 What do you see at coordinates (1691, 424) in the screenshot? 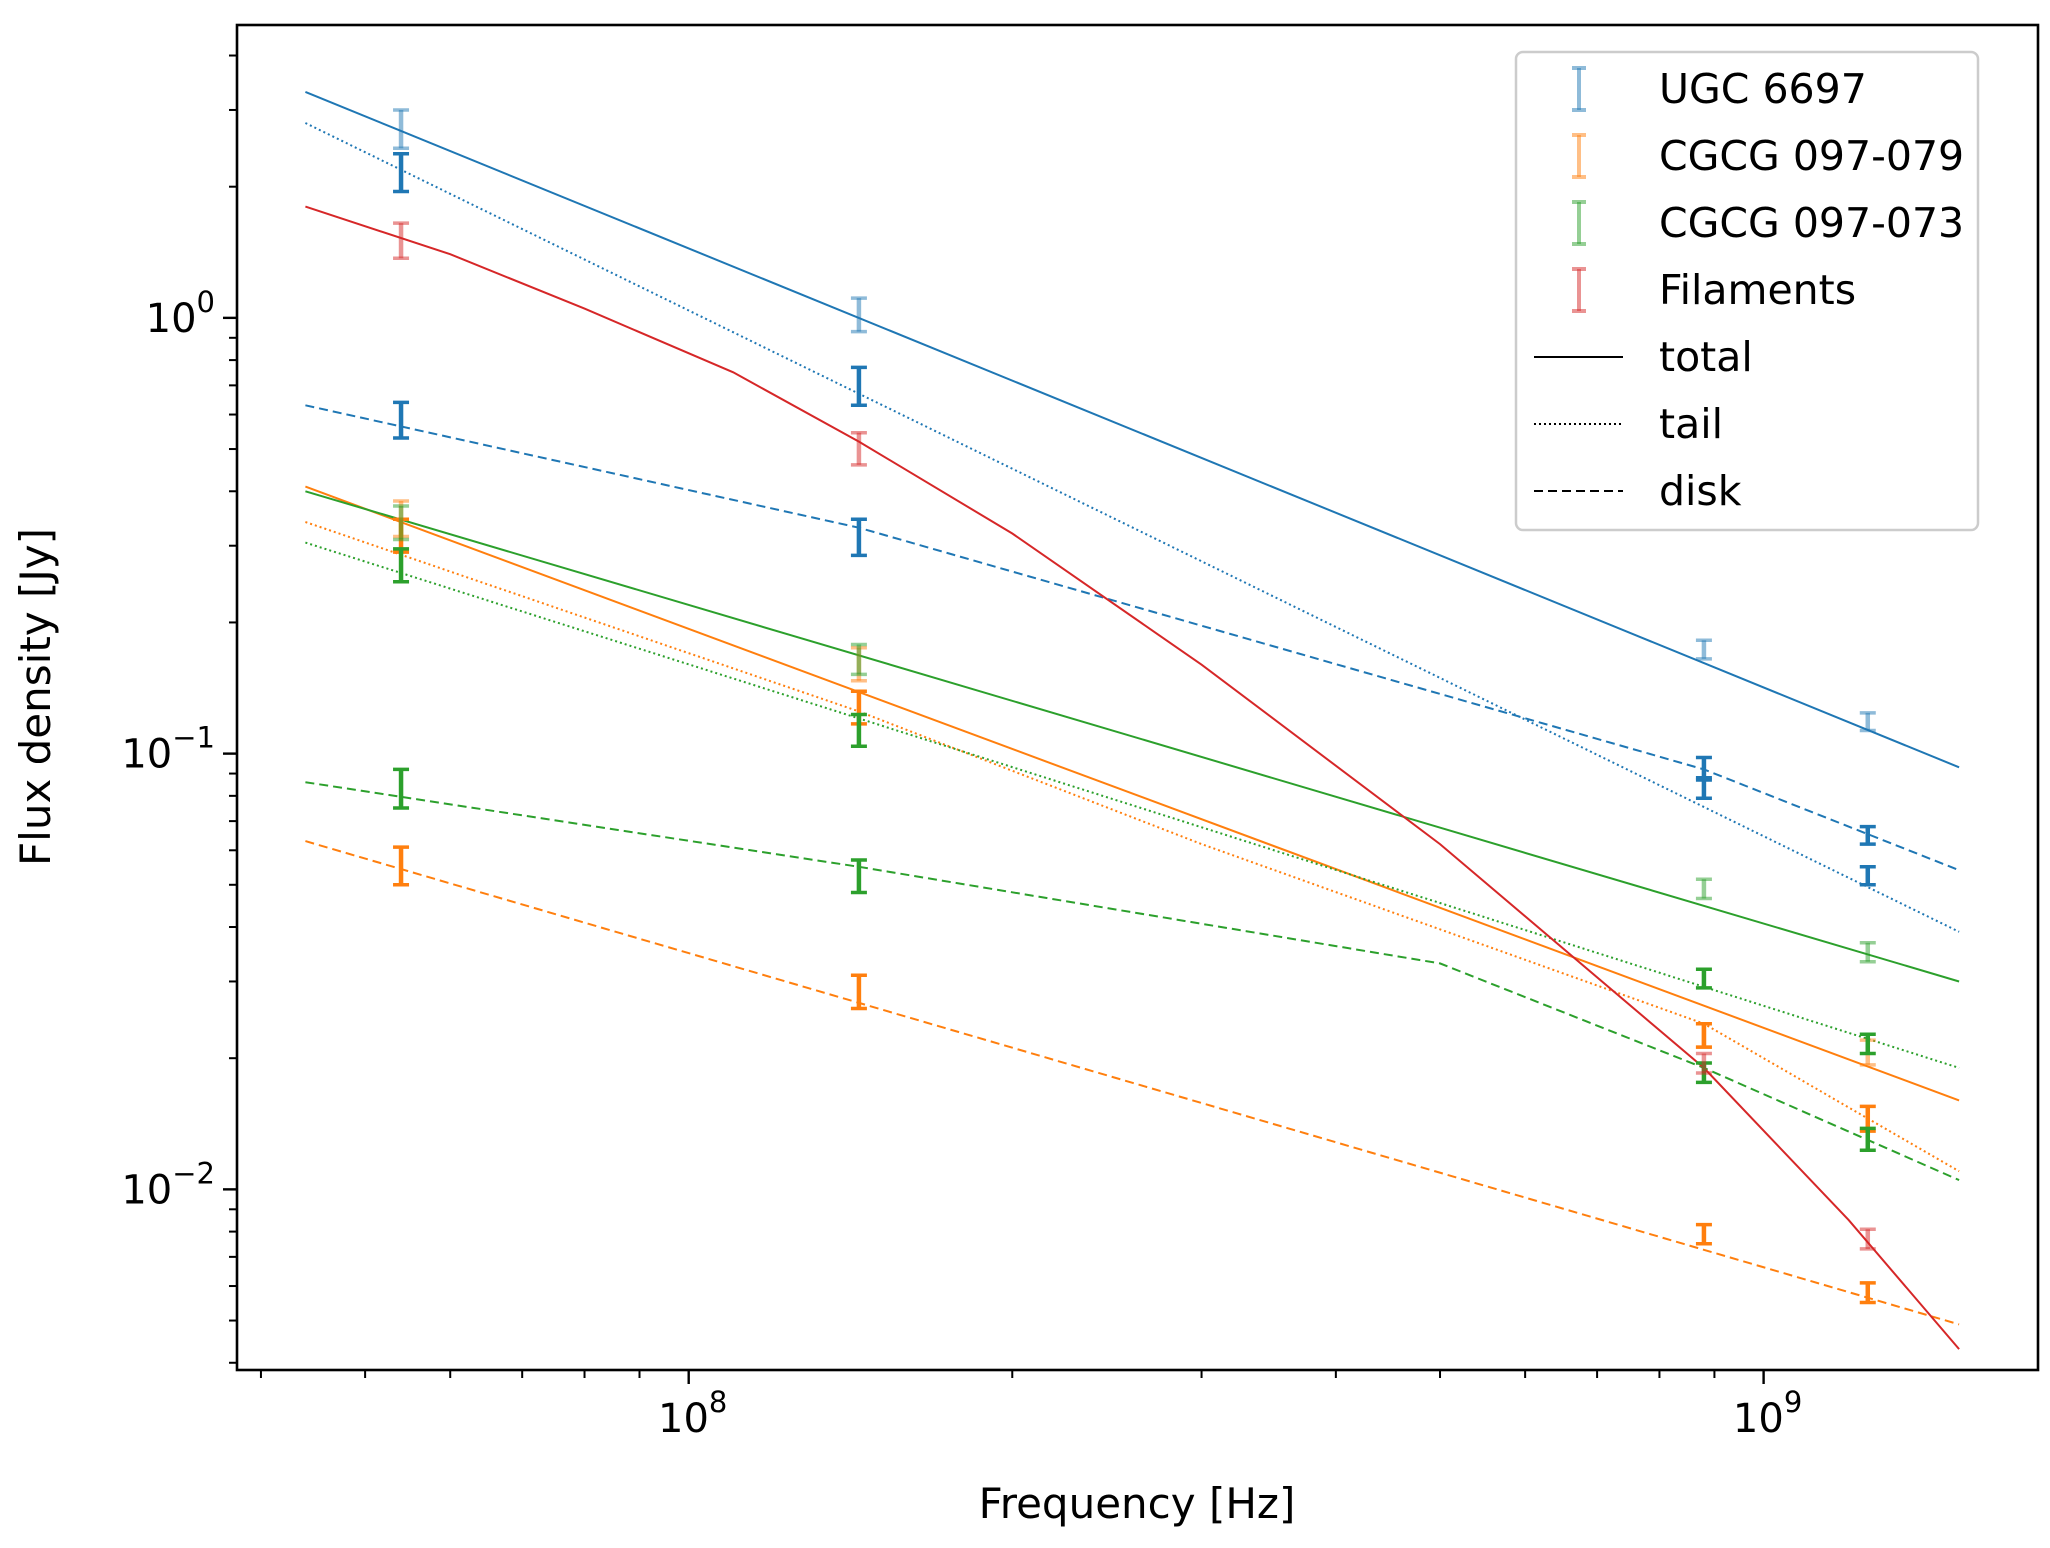
I see `legend-label: tail` at bounding box center [1691, 424].